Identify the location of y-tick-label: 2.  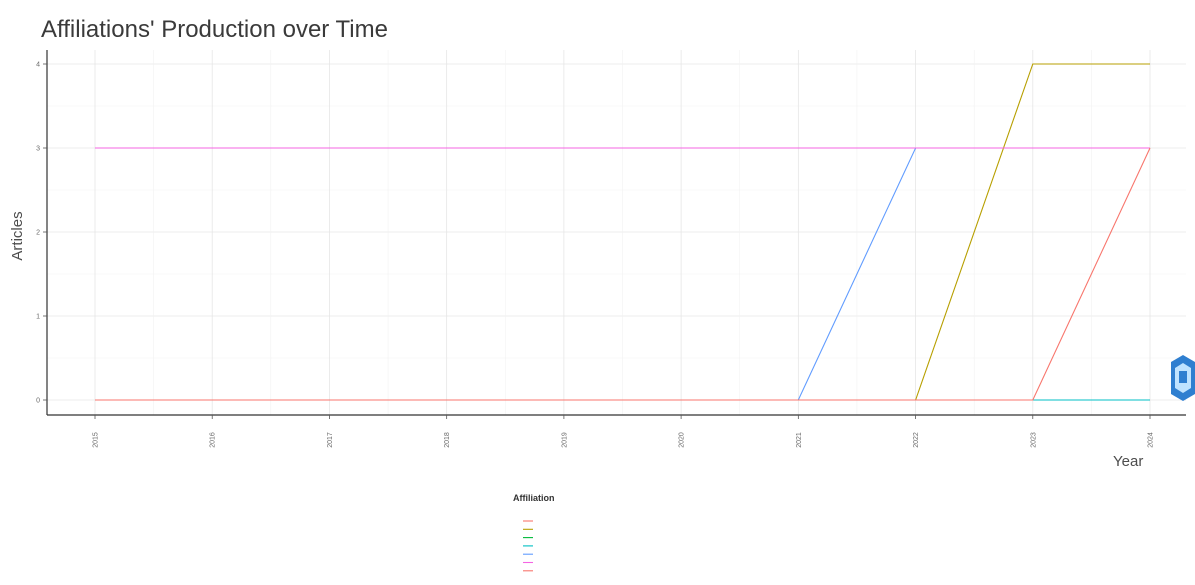
(38, 233).